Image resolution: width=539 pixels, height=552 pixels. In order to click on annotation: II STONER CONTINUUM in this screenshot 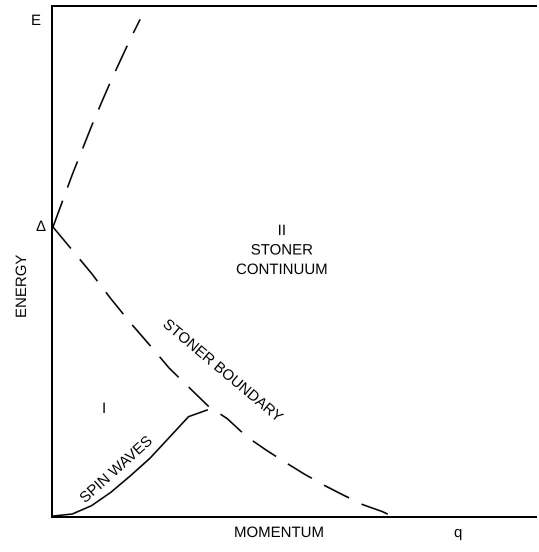, I will do `click(282, 250)`.